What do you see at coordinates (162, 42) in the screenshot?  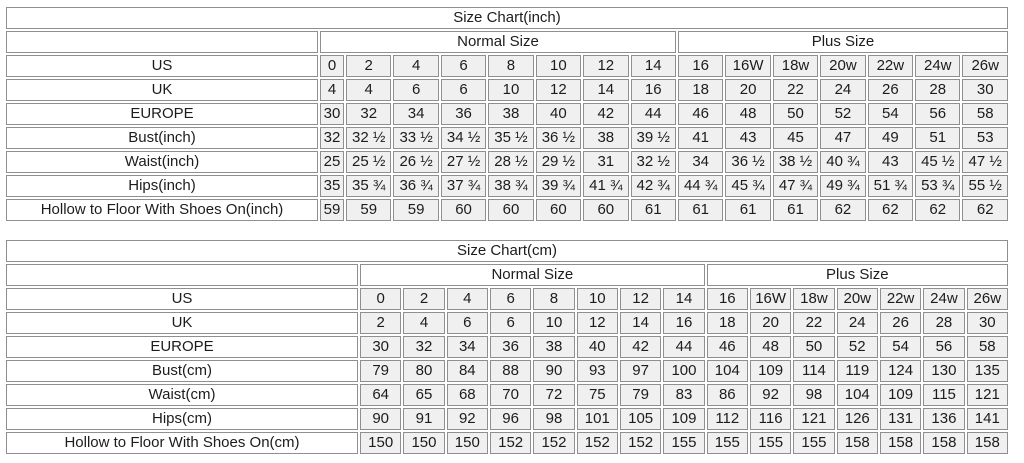 I see `corner-cell` at bounding box center [162, 42].